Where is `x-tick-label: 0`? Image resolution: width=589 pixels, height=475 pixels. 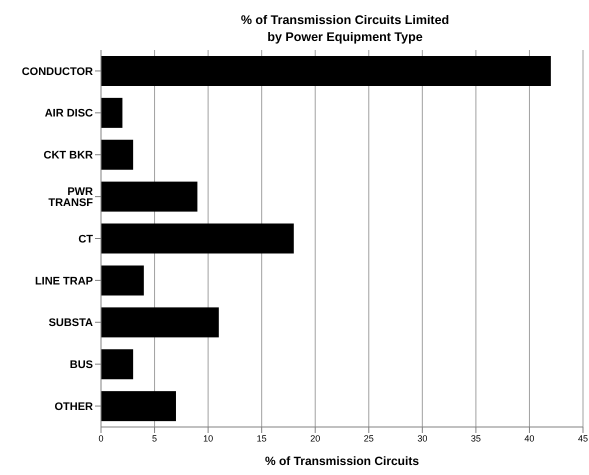 x-tick-label: 0 is located at coordinates (101, 438).